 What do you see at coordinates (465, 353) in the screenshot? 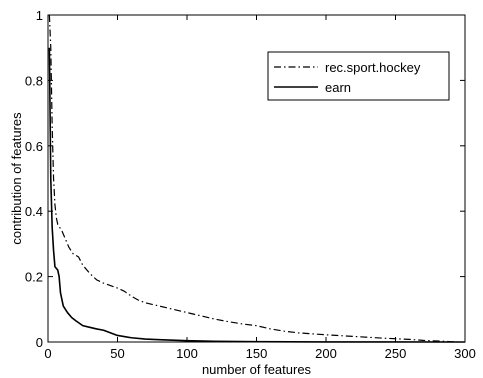
I see `x-tick-label: 300` at bounding box center [465, 353].